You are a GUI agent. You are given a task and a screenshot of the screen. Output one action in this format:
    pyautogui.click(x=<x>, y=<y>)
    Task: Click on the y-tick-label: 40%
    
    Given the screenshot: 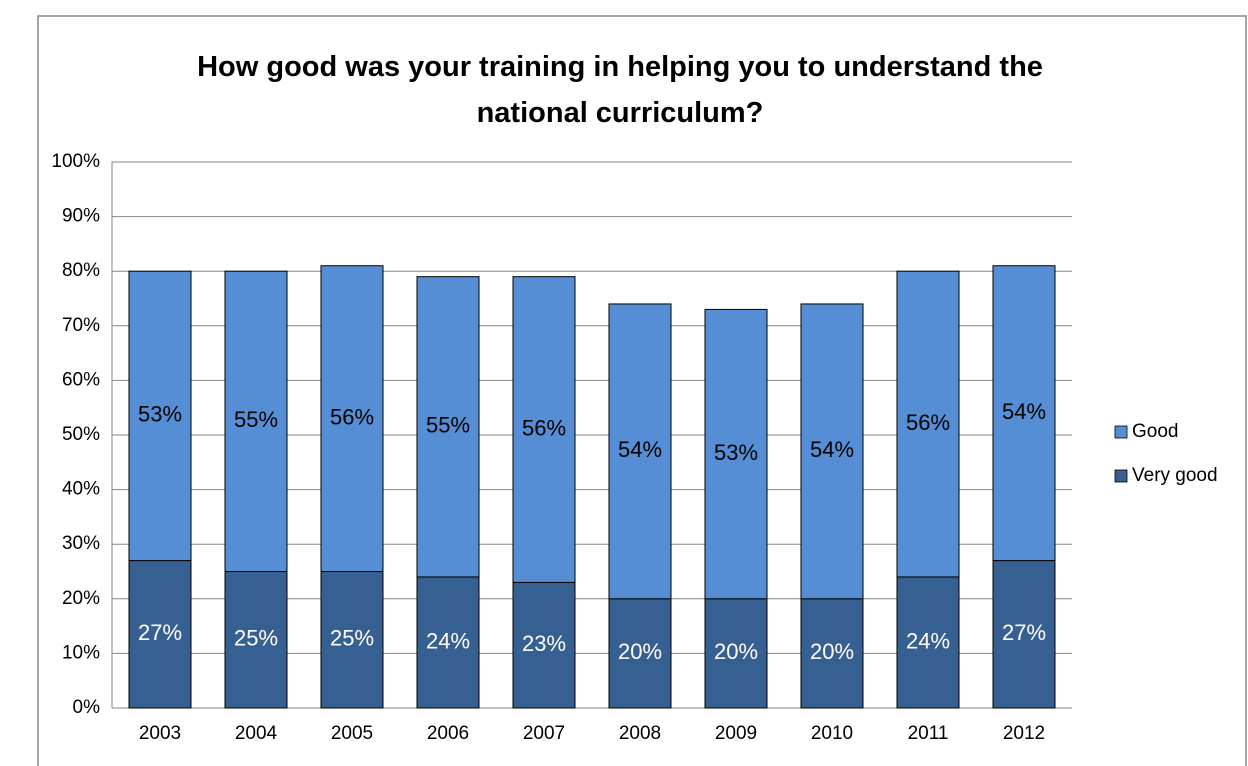 What is the action you would take?
    pyautogui.click(x=81, y=489)
    